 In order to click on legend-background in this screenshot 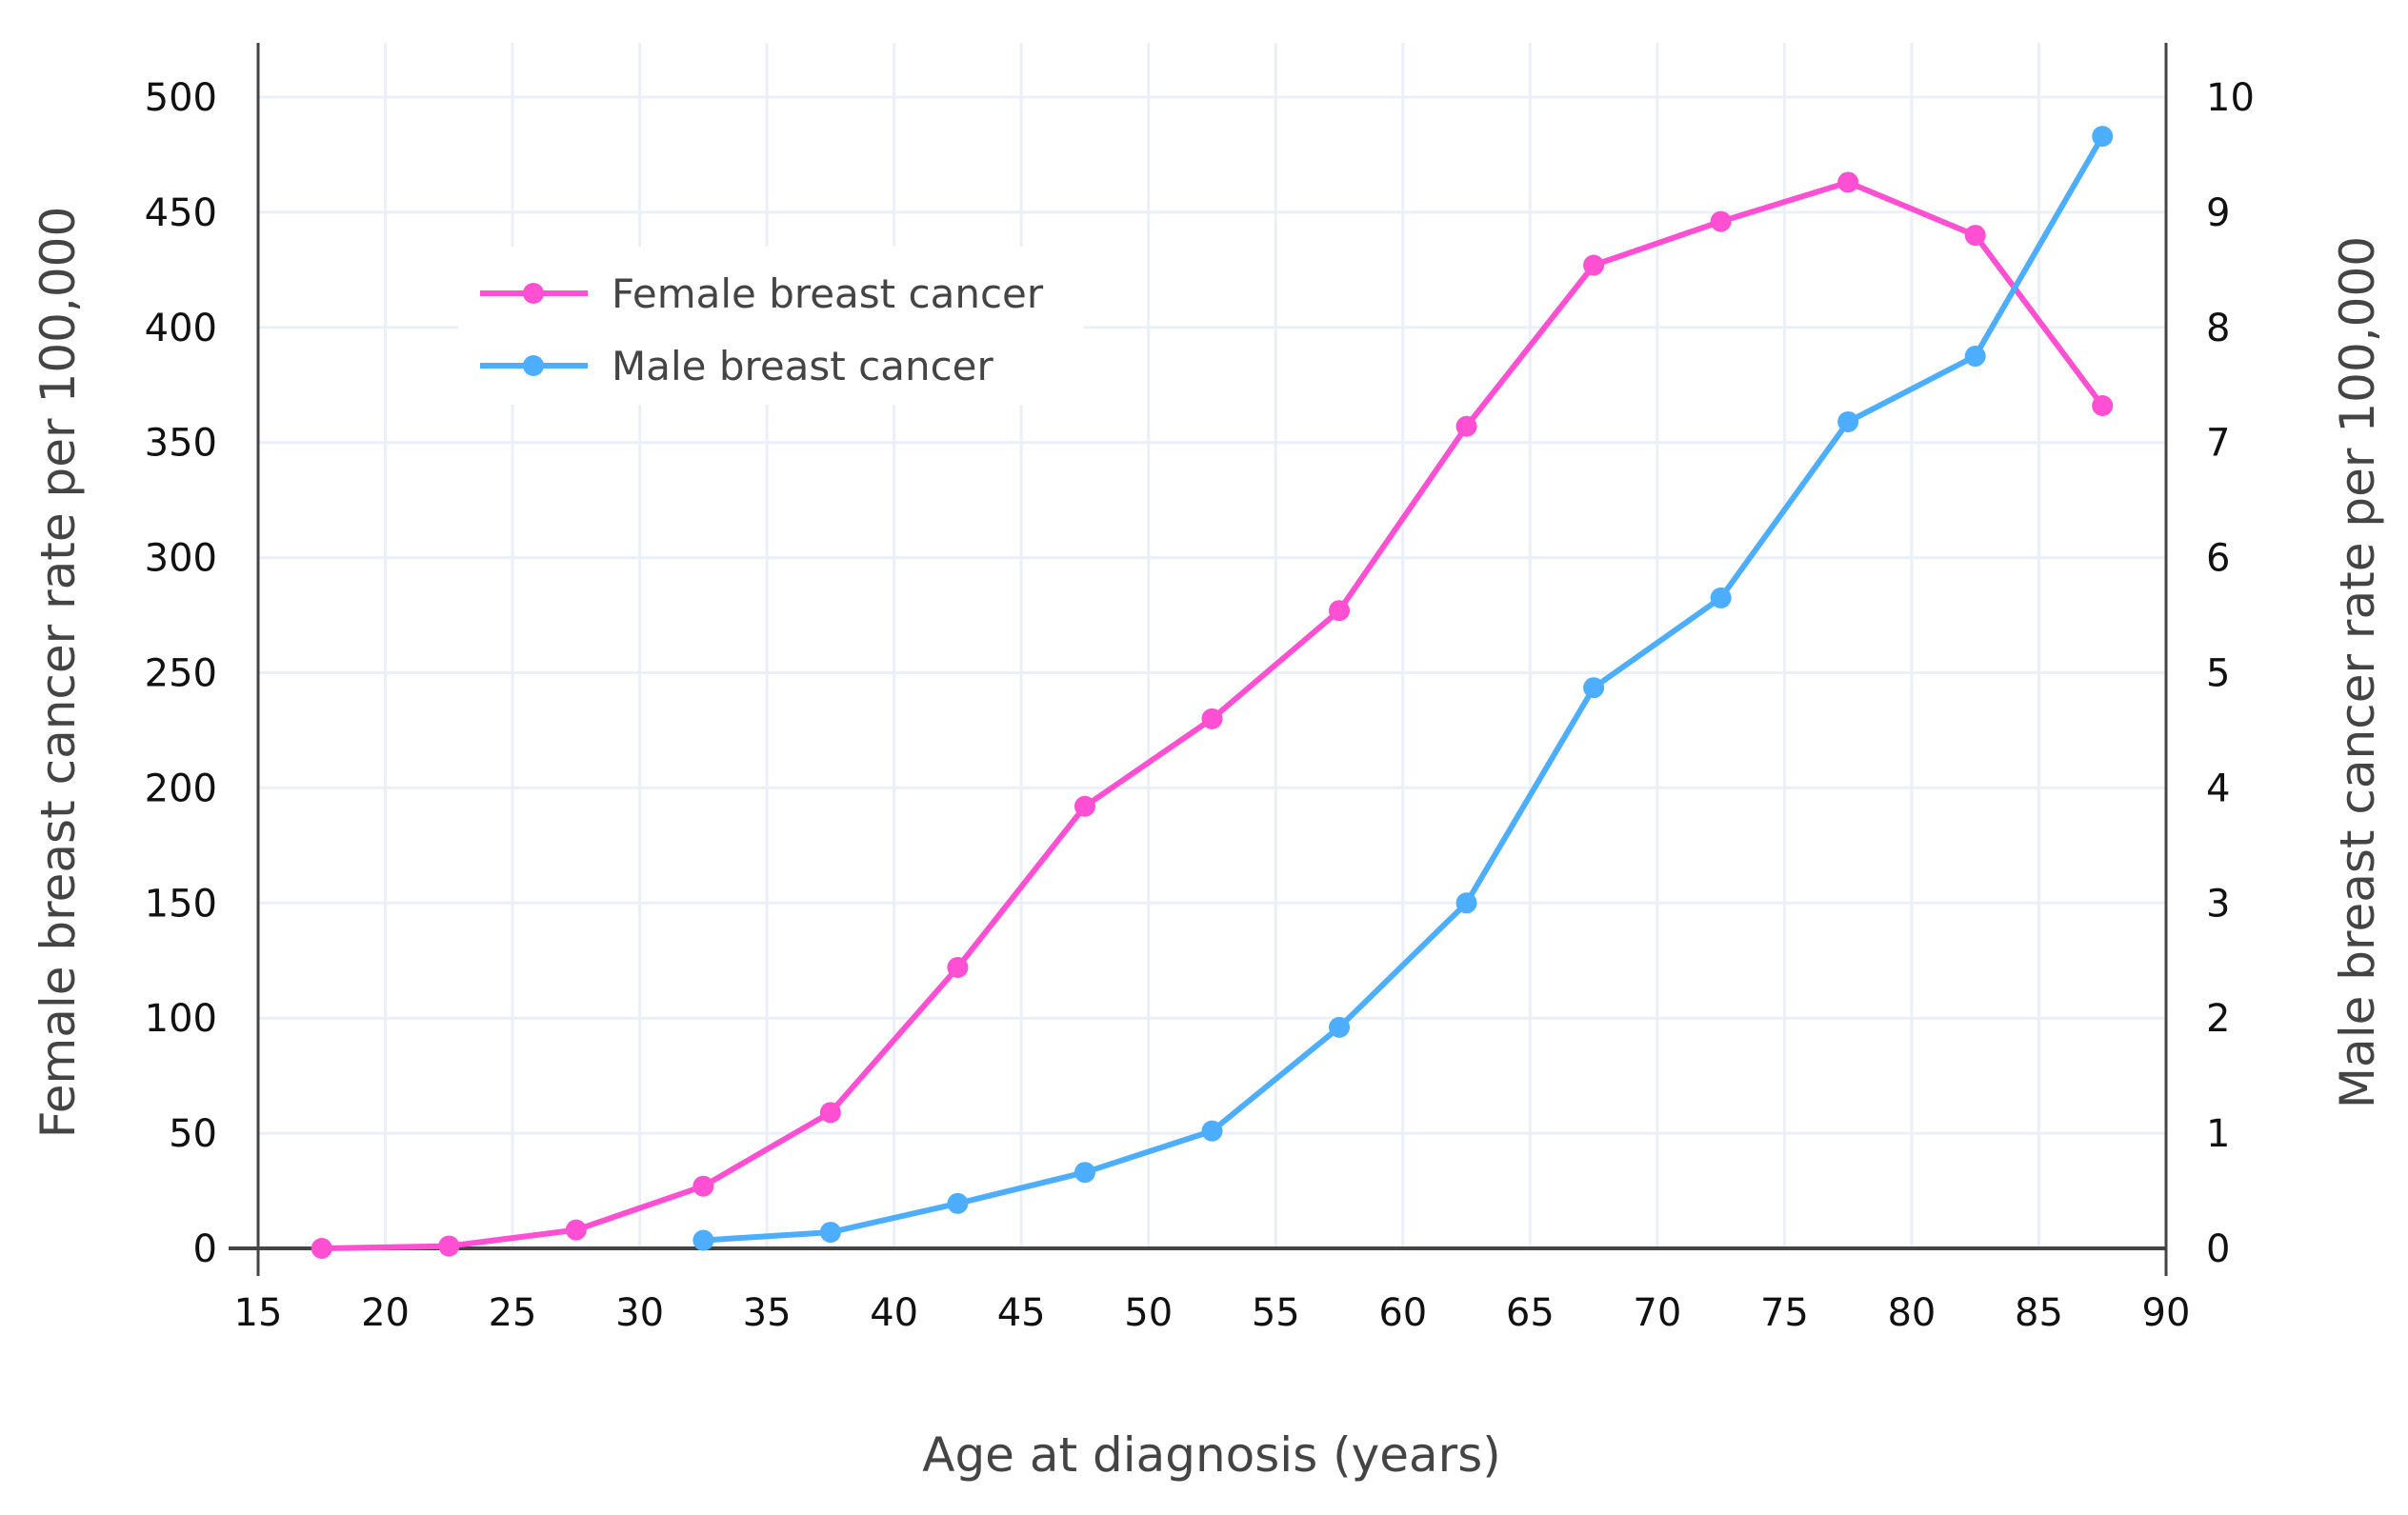, I will do `click(771, 326)`.